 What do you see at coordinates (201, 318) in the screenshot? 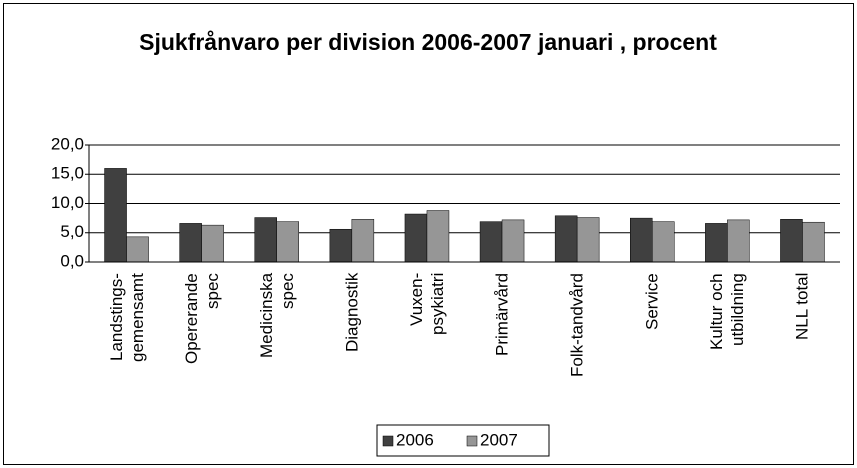
I see `x-tick-label: Opererande spec` at bounding box center [201, 318].